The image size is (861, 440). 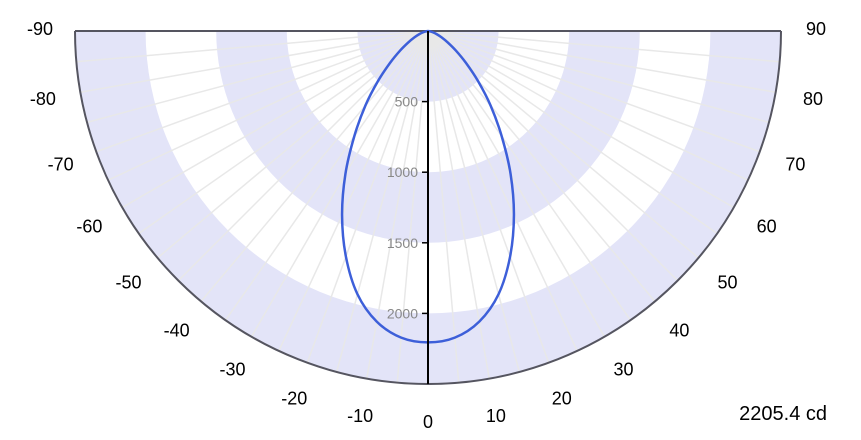 I want to click on radial-tick-label: 2000, so click(x=402, y=313).